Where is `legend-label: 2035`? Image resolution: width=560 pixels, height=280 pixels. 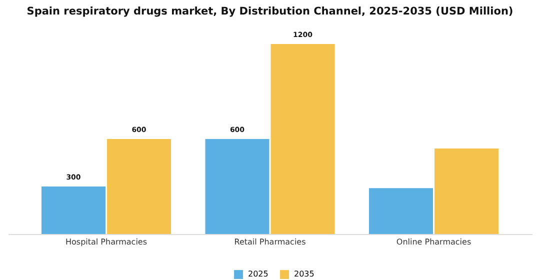 legend-label: 2035 is located at coordinates (304, 274).